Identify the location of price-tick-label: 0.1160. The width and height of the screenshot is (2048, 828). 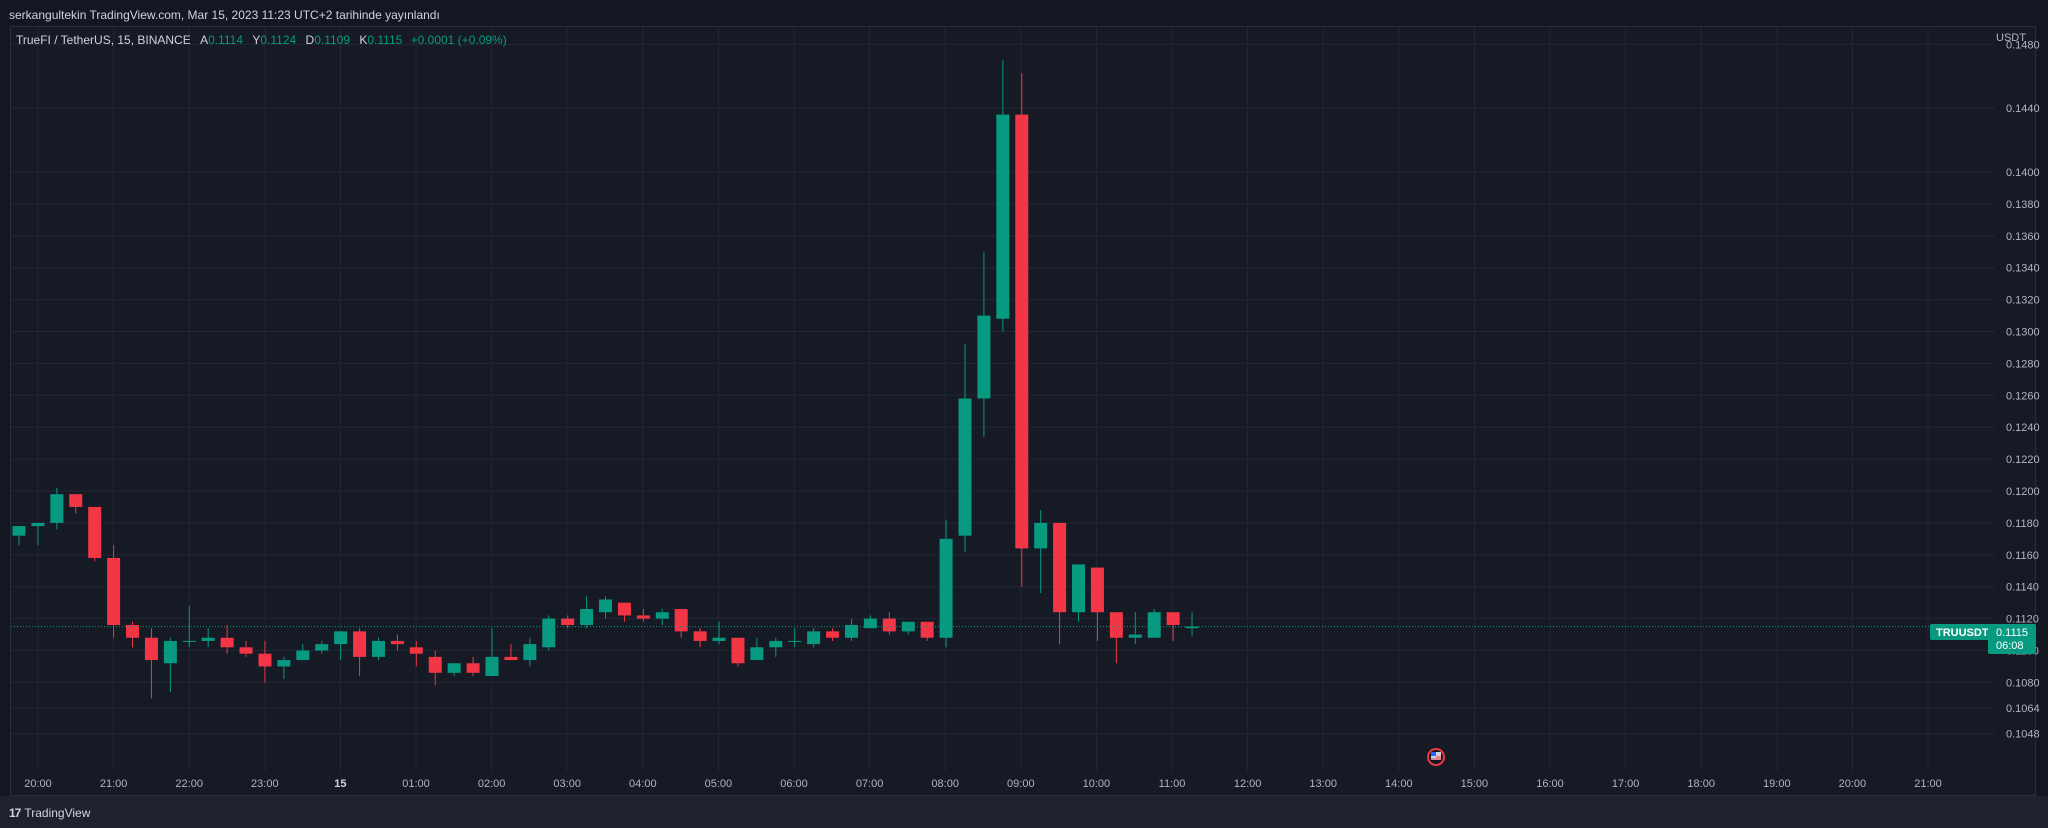
(2022, 556).